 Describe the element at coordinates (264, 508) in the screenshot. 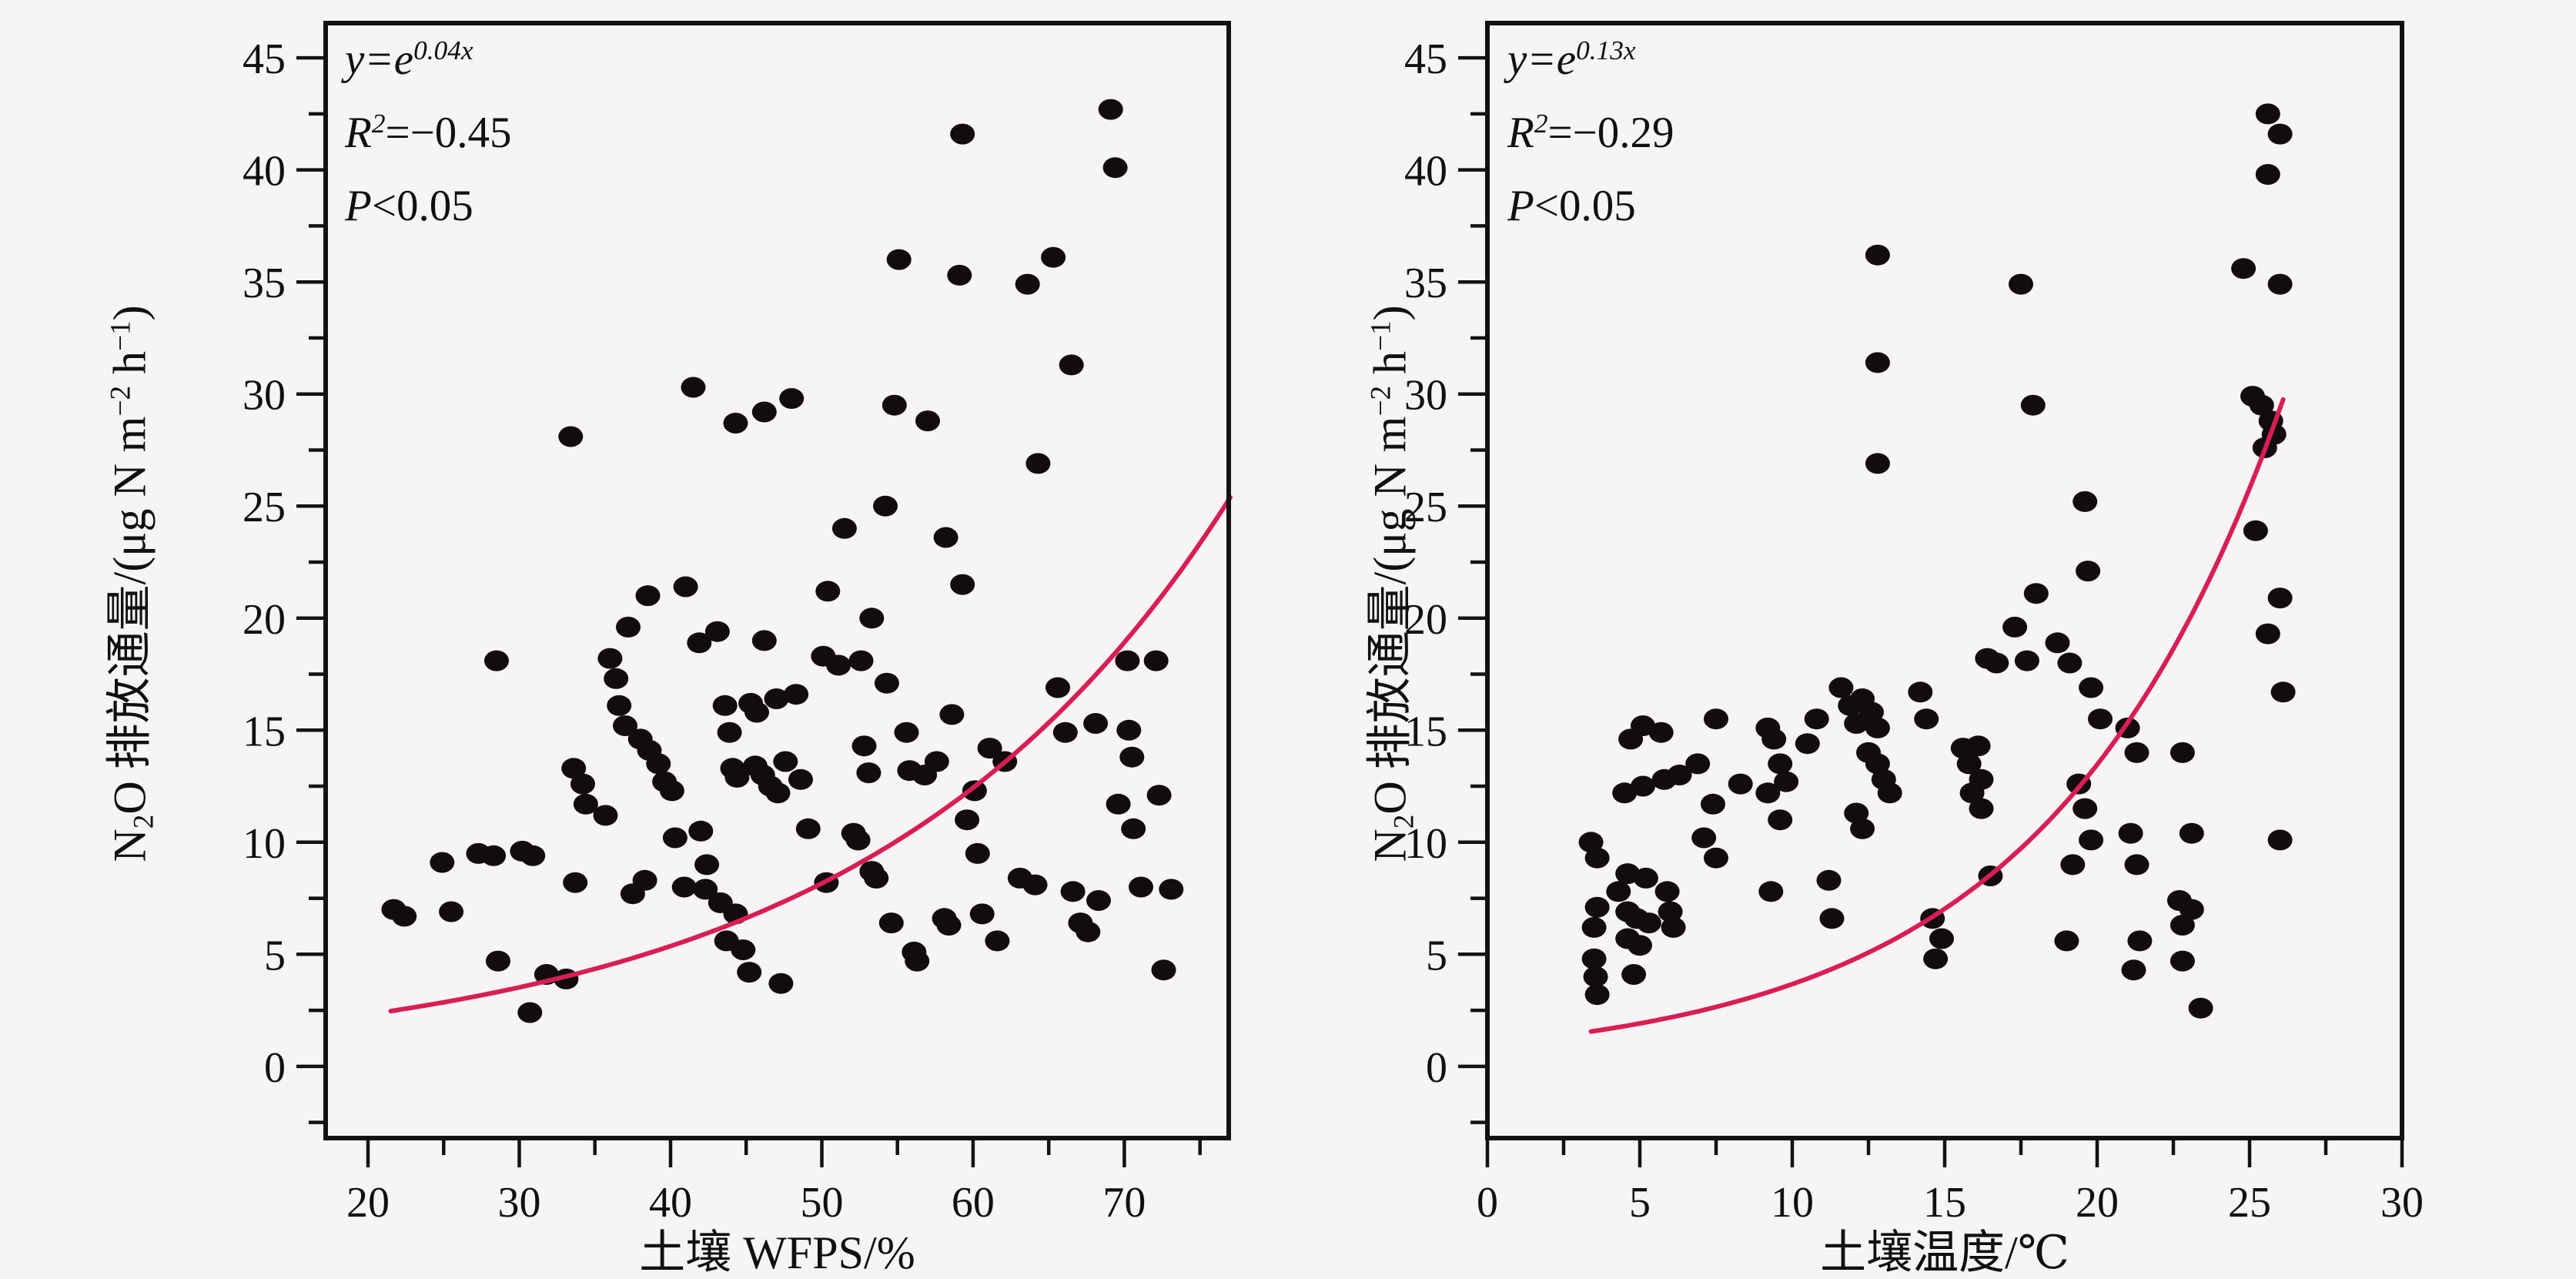

I see `y-tick-label: 25` at that location.